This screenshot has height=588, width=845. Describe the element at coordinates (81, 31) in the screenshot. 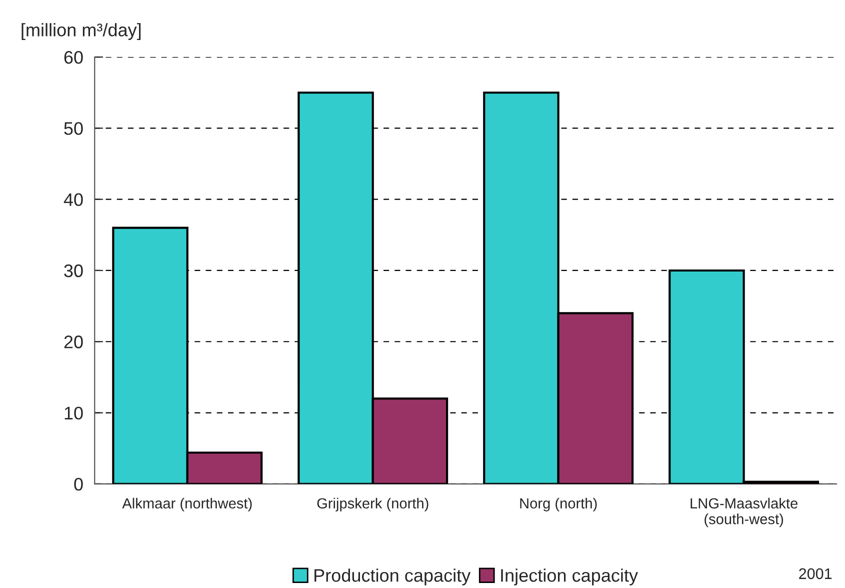

I see `y-axis-title: [million m³/day]` at that location.